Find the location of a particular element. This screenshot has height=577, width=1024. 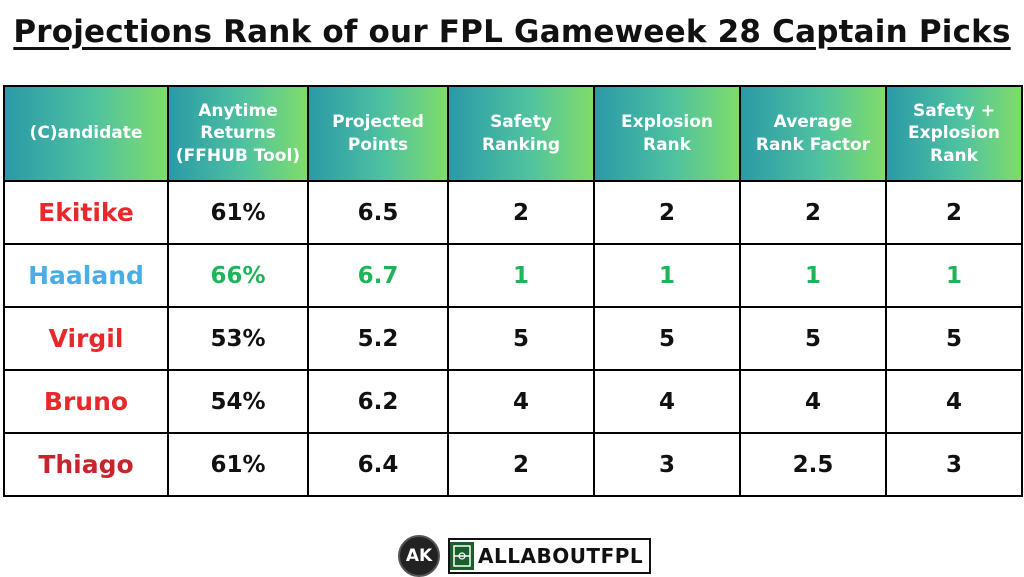

explosion-rank-cell: 5 is located at coordinates (667, 338).